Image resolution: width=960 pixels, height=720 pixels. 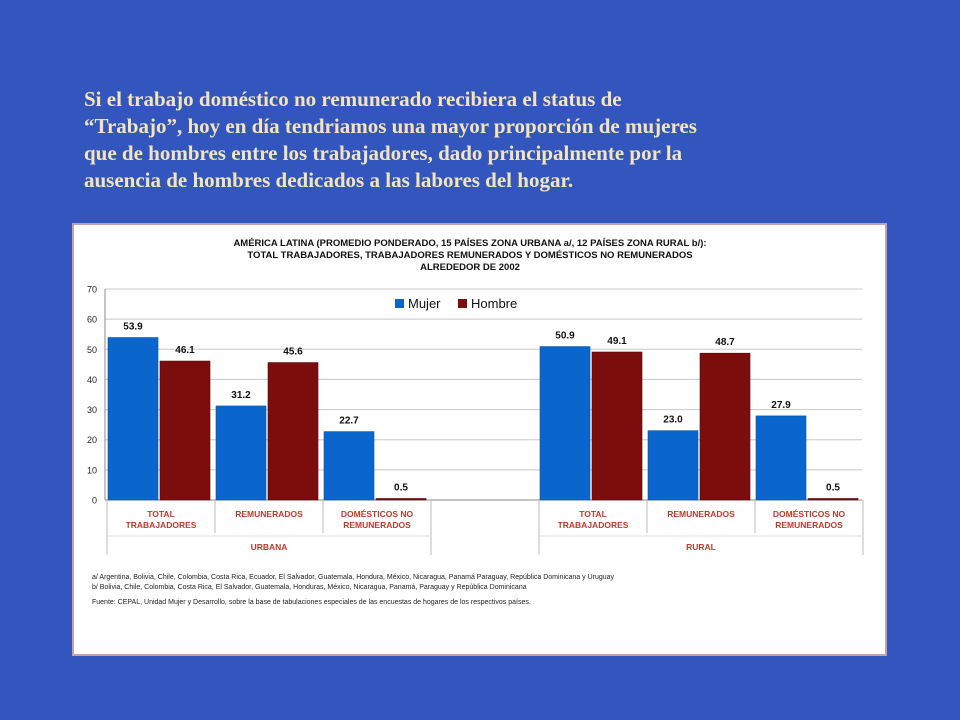 What do you see at coordinates (349, 421) in the screenshot?
I see `data-label: 22.7` at bounding box center [349, 421].